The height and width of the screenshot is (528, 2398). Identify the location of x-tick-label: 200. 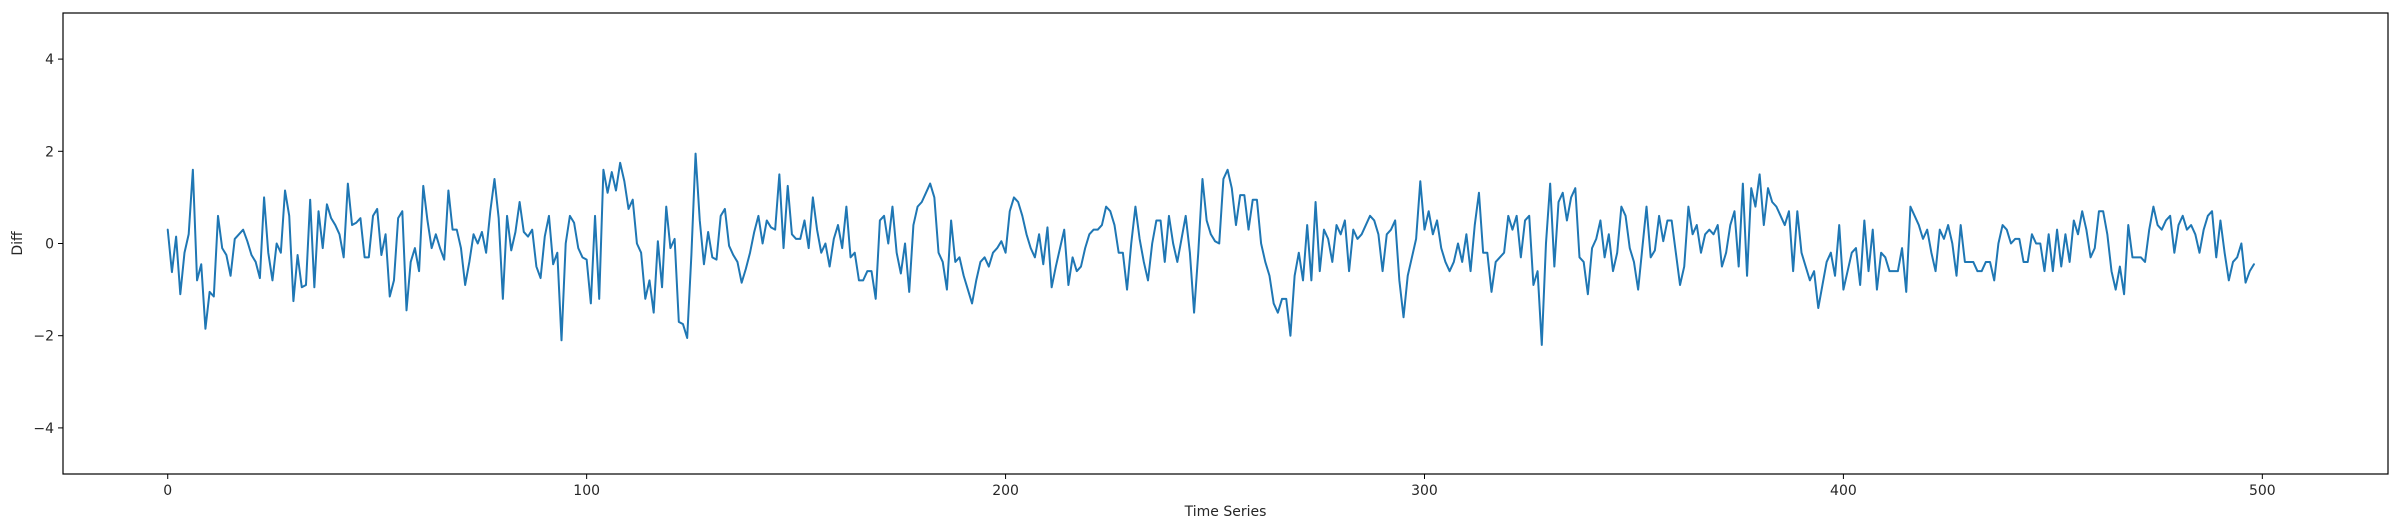
(1005, 491).